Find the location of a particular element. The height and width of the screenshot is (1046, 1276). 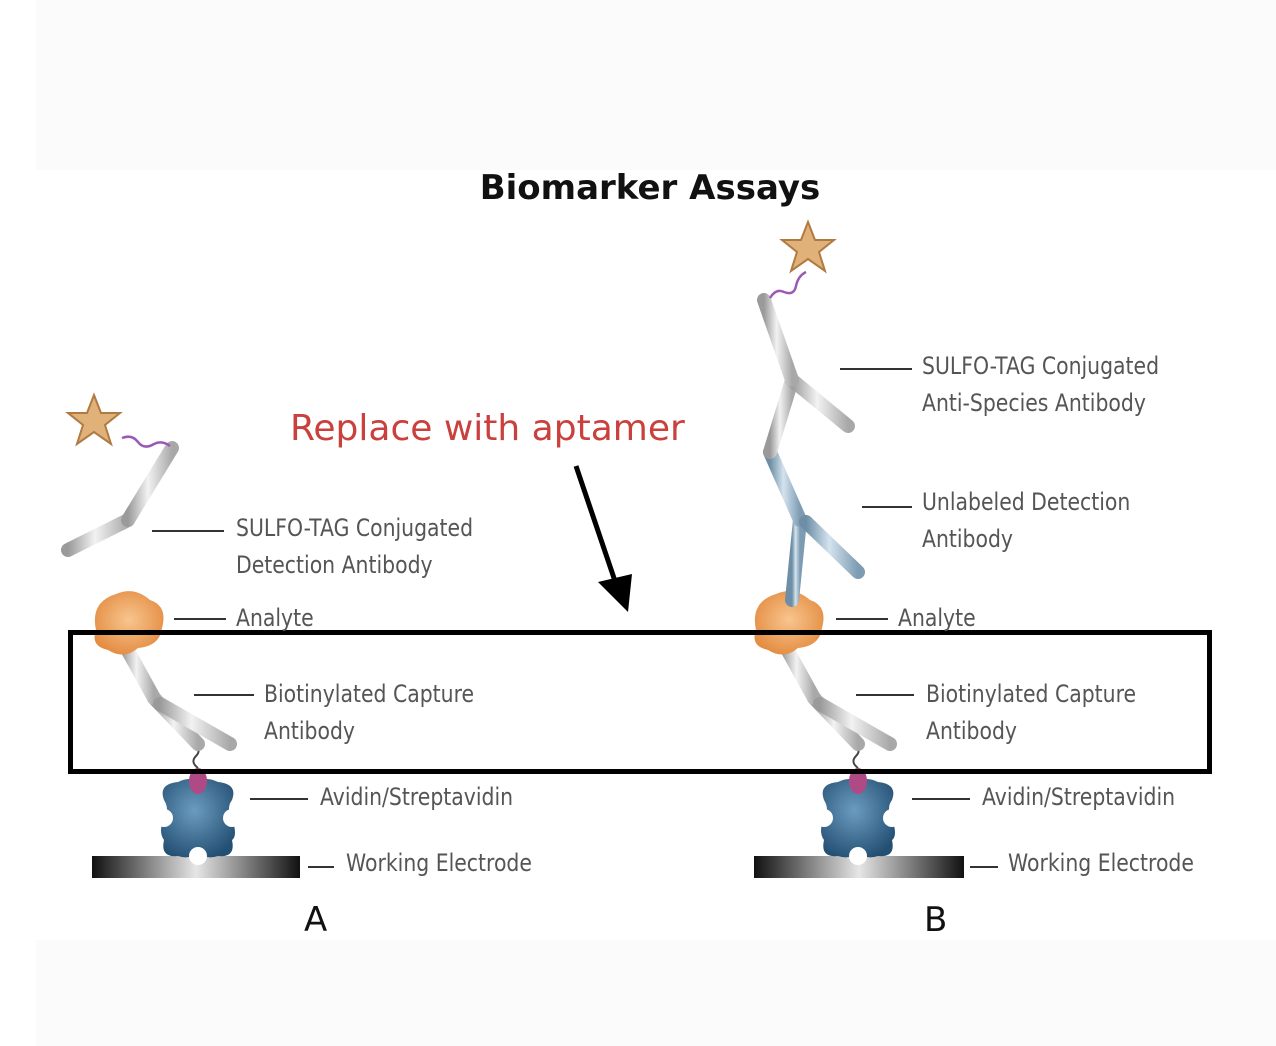

replace-with-aptamer-note: Replace with aptamer is located at coordinates (487, 428).